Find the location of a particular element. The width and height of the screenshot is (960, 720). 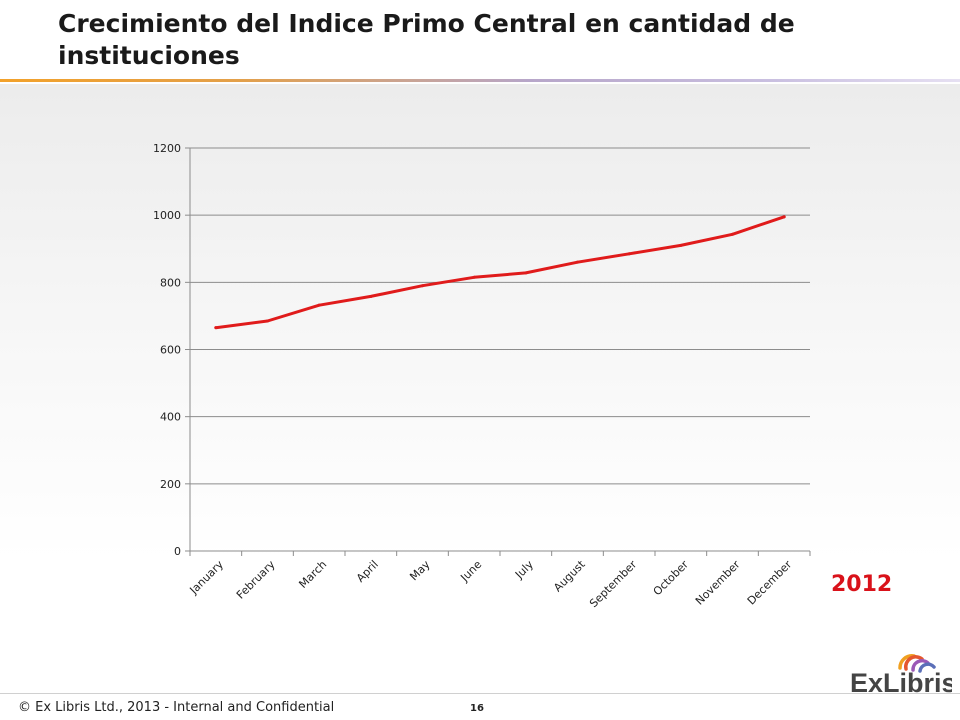

y-tick-label: 1200 is located at coordinates (167, 148).